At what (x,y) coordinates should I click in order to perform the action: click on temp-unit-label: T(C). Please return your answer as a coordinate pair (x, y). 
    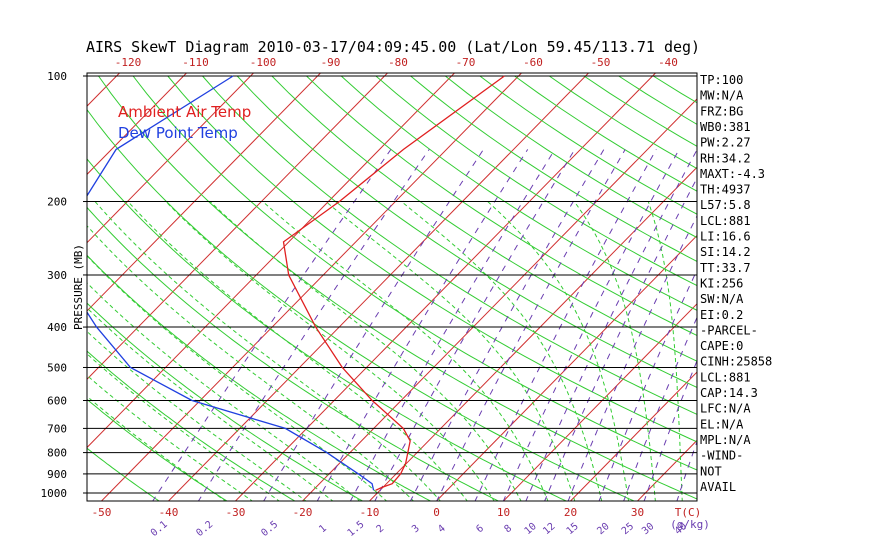
    Looking at the image, I should click on (688, 512).